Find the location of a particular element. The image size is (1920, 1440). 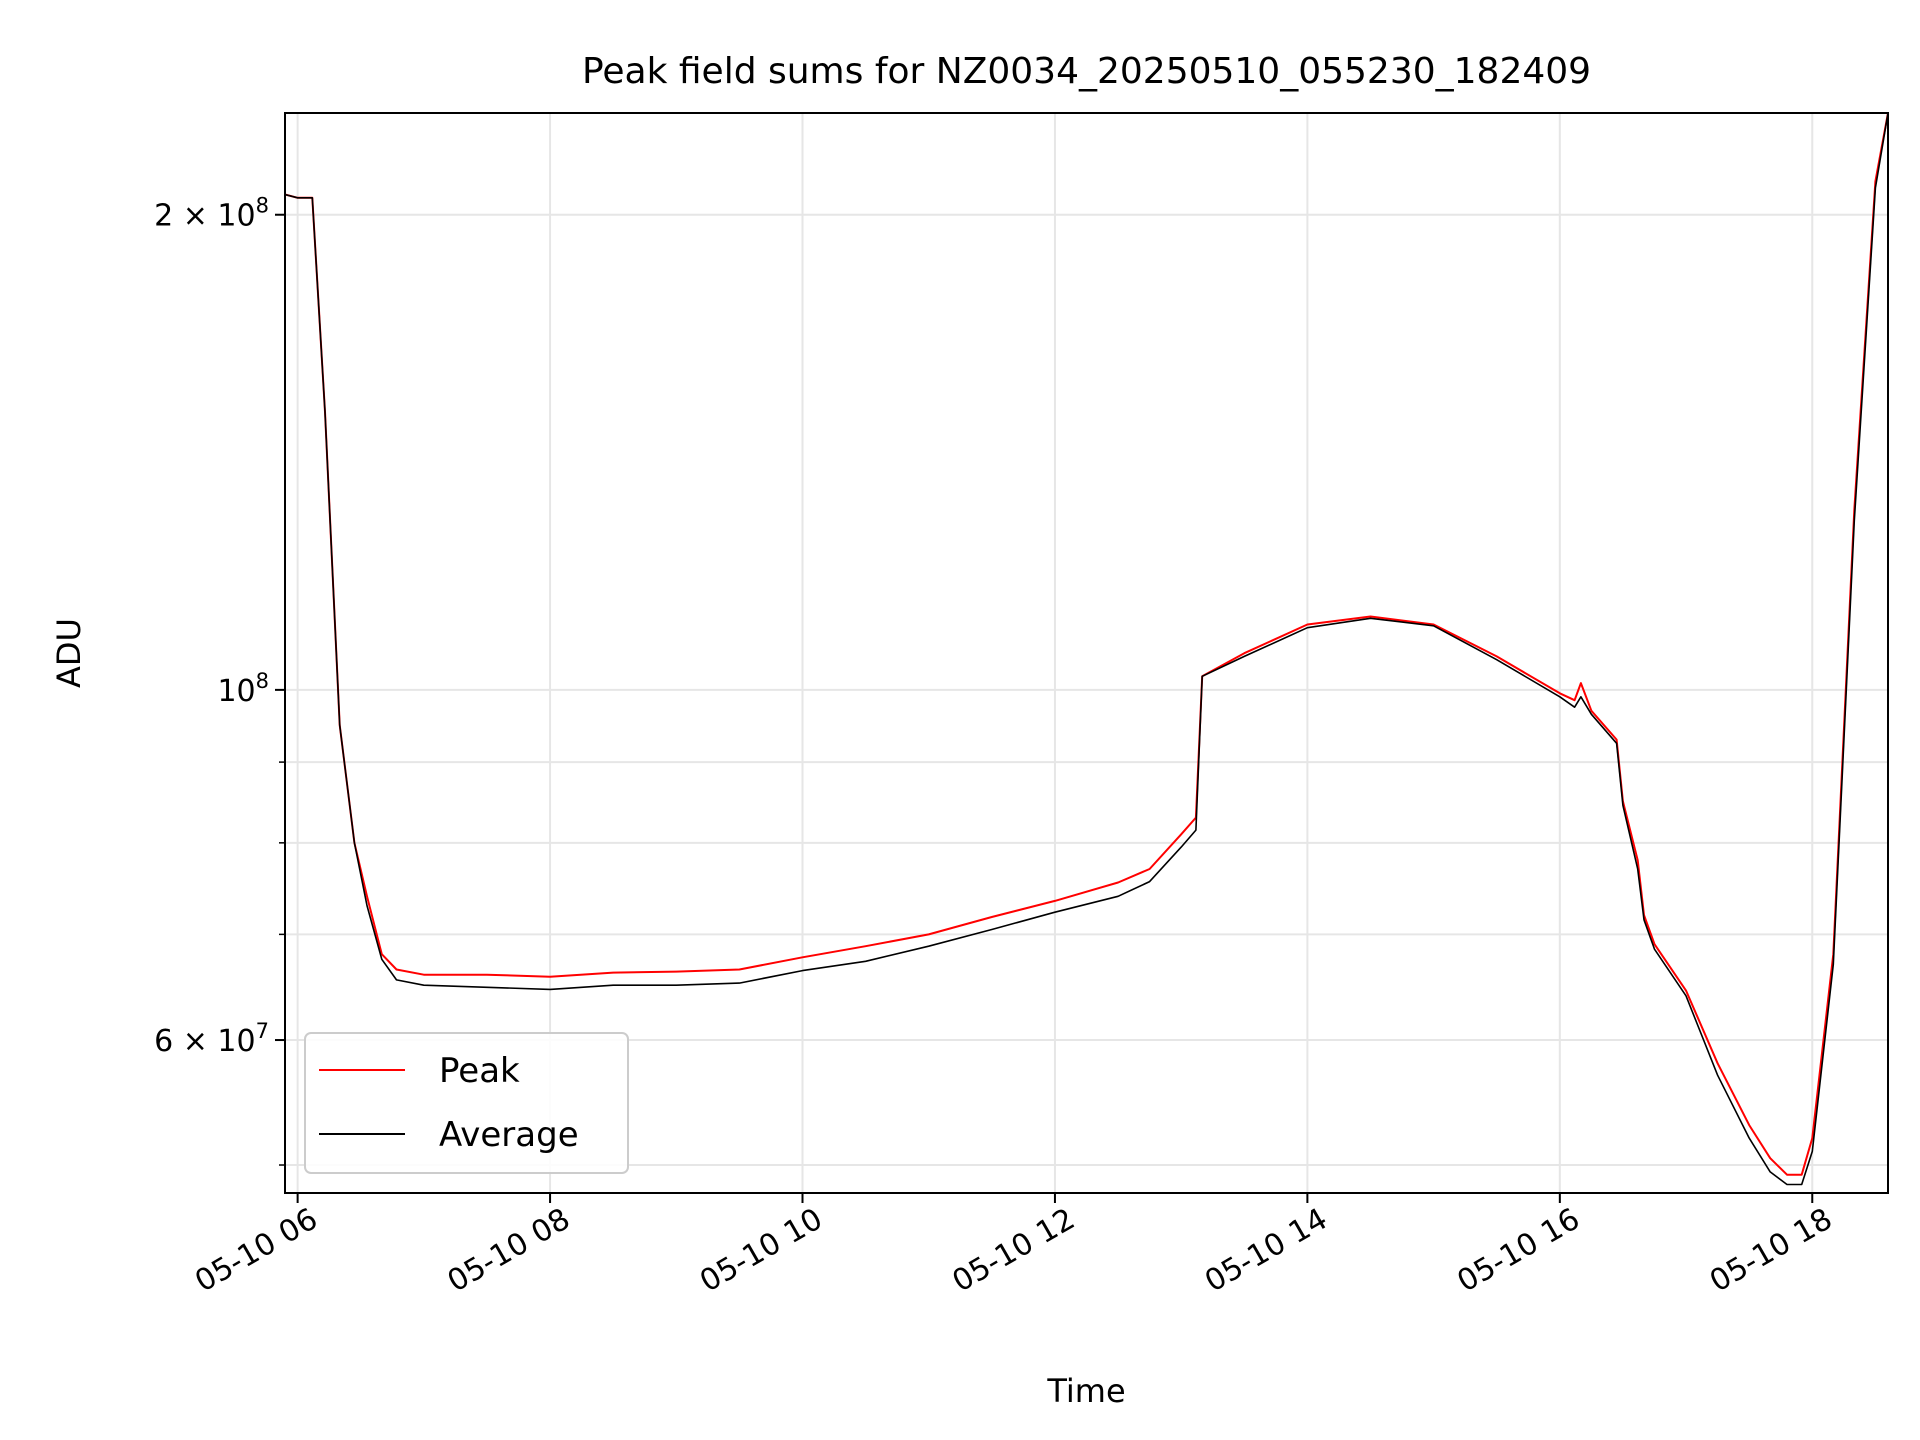

y-tick-label-base: 6 × 10 is located at coordinates (204, 1041).